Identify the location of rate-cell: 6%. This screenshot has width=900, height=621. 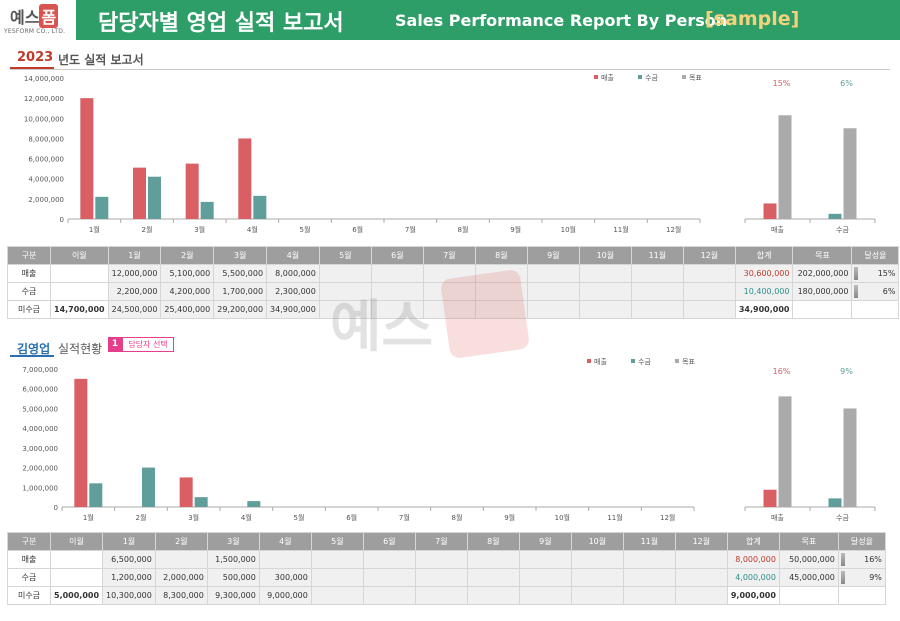
(875, 291).